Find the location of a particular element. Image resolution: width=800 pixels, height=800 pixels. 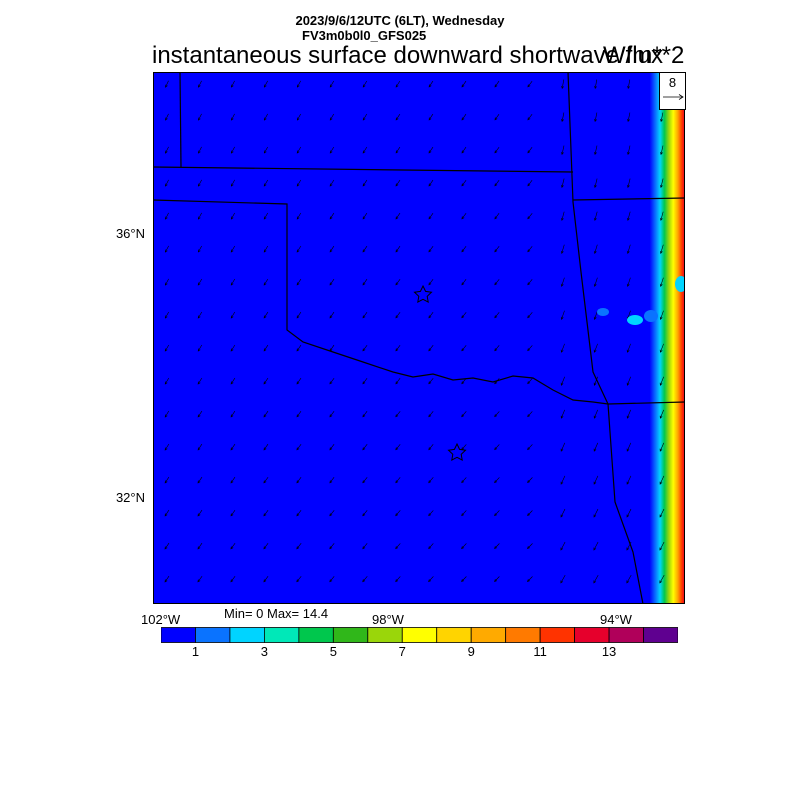

lon-label-98w: 98°W is located at coordinates (388, 619).